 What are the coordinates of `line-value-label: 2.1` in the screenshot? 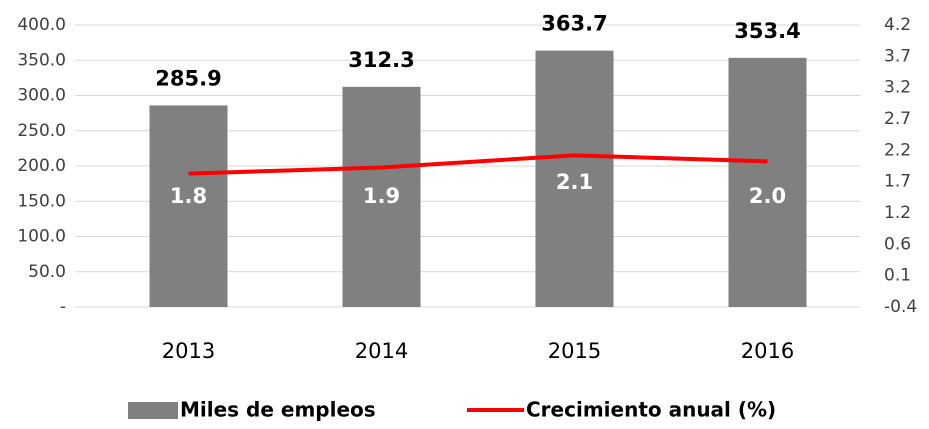 It's located at (574, 182).